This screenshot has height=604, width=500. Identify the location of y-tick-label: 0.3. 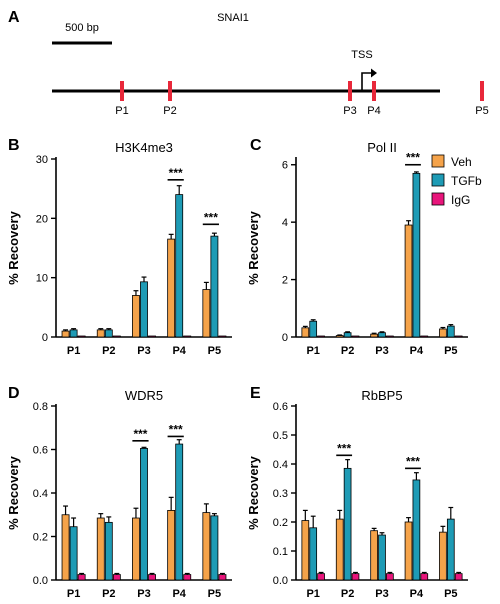
(280, 494).